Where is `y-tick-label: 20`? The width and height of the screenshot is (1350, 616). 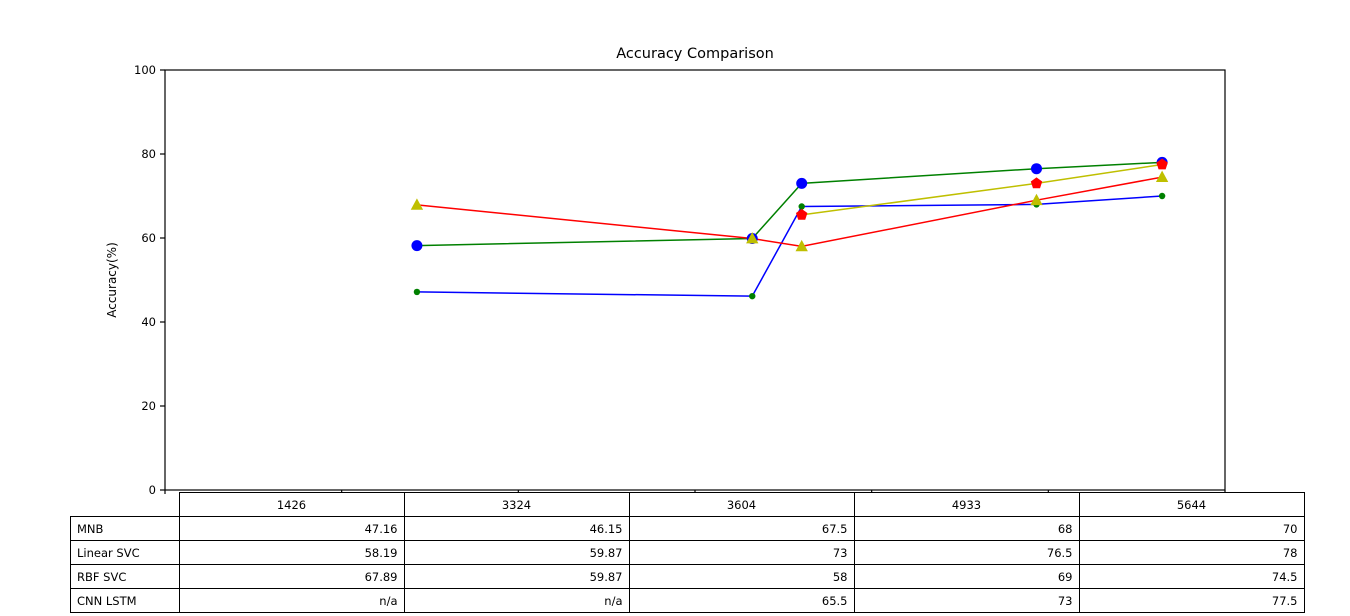 y-tick-label: 20 is located at coordinates (148, 406).